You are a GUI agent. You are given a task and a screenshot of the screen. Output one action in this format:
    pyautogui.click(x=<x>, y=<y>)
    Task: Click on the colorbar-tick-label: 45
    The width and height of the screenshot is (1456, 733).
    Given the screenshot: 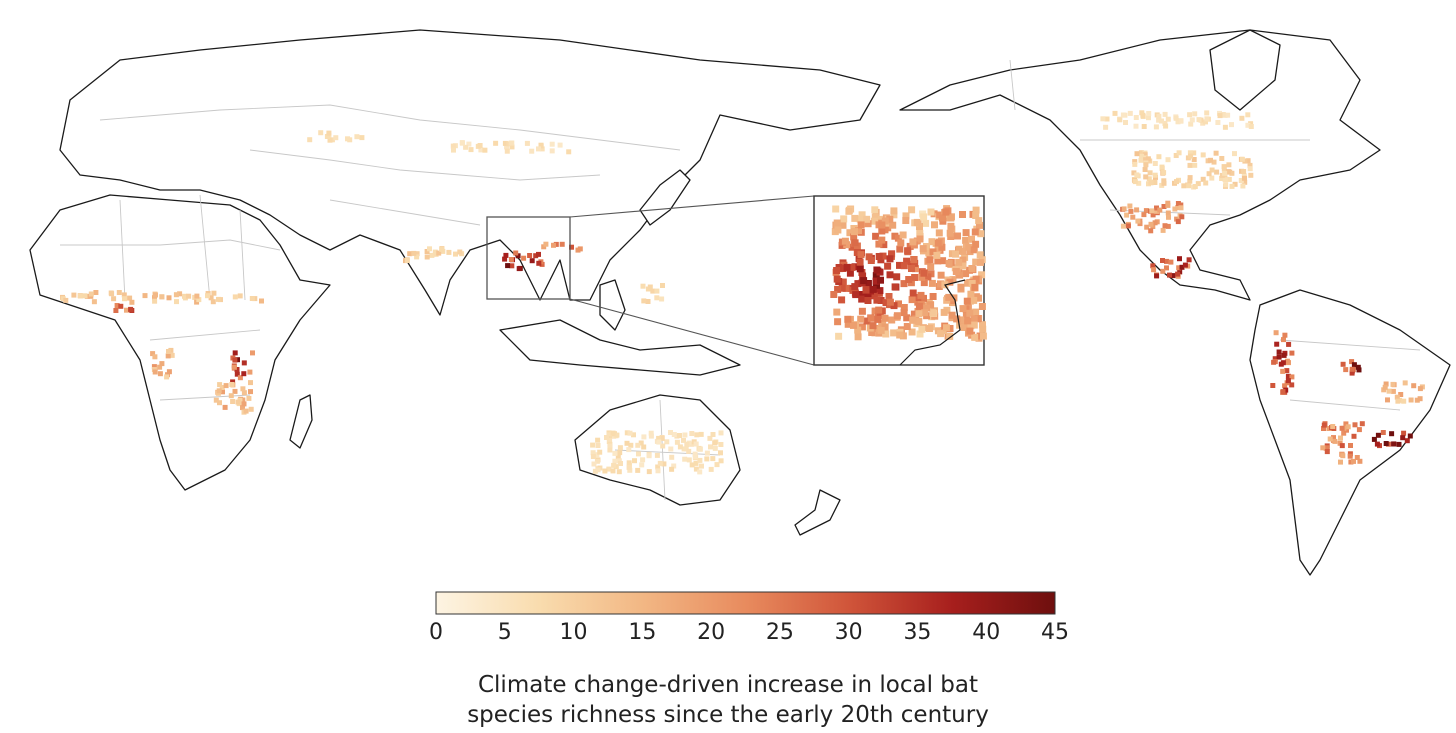 What is the action you would take?
    pyautogui.click(x=1055, y=632)
    